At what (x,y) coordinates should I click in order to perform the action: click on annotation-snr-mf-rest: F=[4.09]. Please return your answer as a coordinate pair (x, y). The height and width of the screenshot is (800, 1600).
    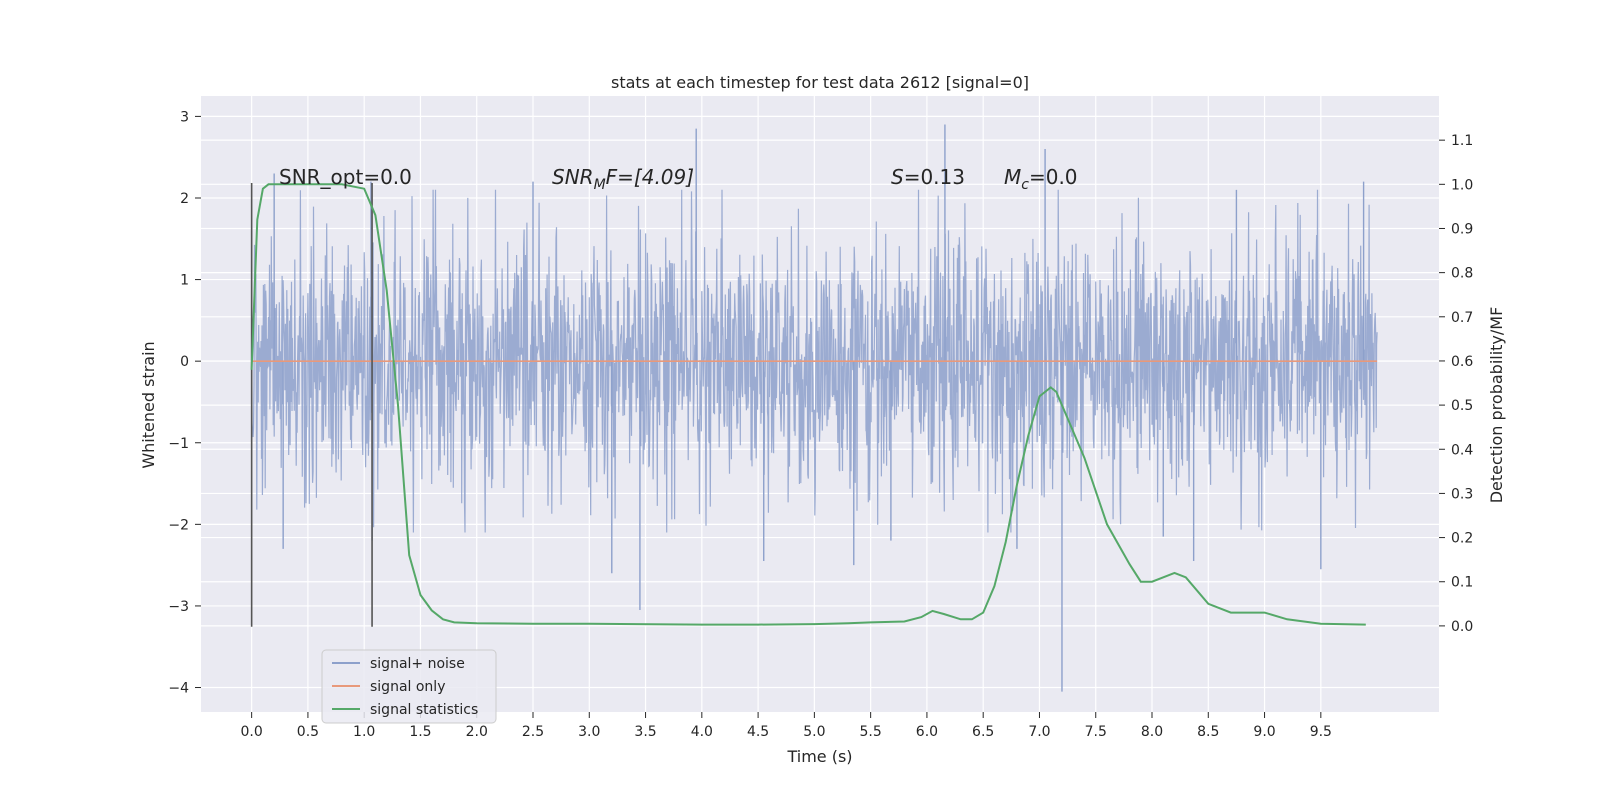
    Looking at the image, I should click on (650, 177).